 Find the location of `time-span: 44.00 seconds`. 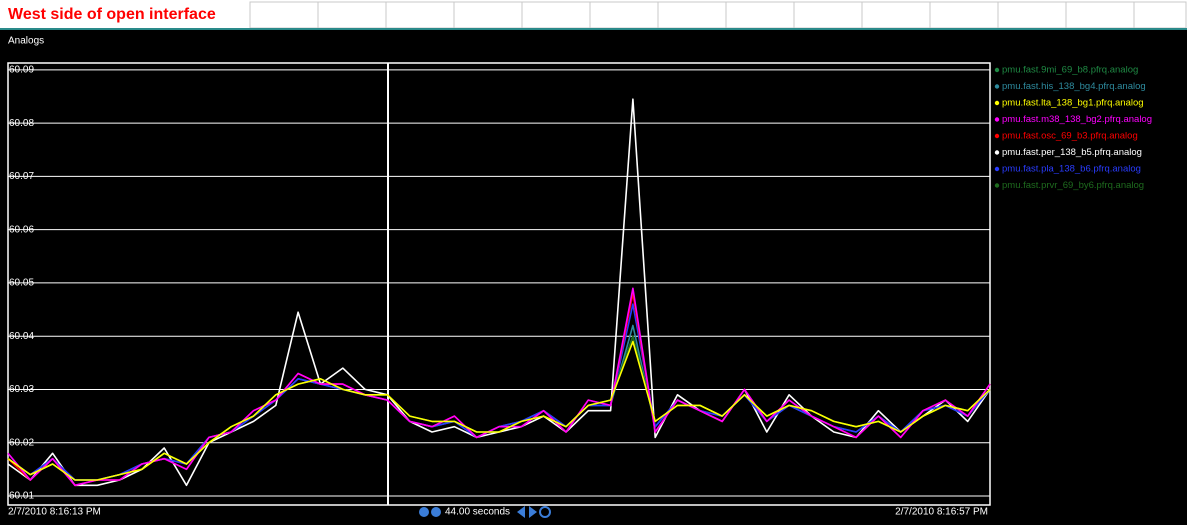

time-span: 44.00 seconds is located at coordinates (477, 512).